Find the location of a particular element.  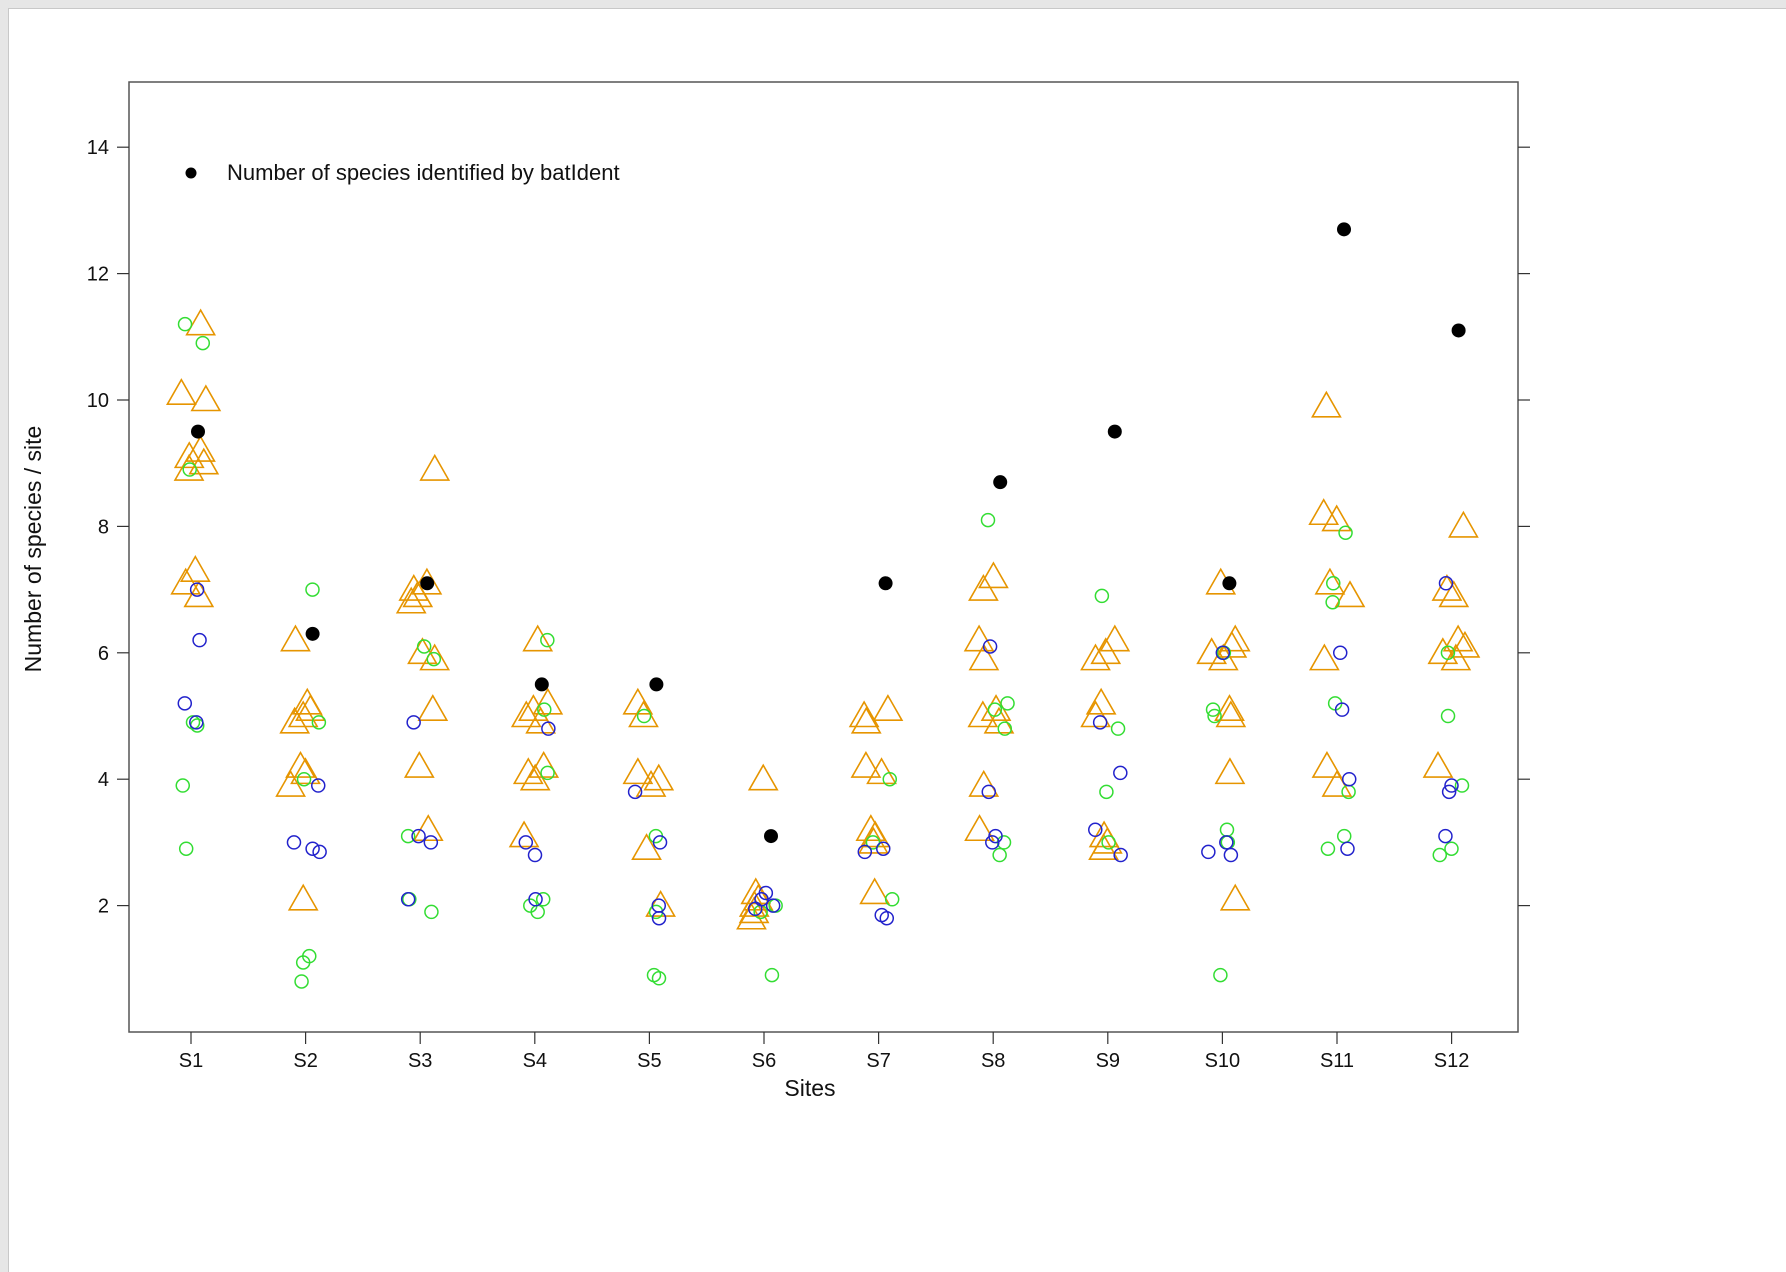

x-tick-label: S3 is located at coordinates (420, 1061).